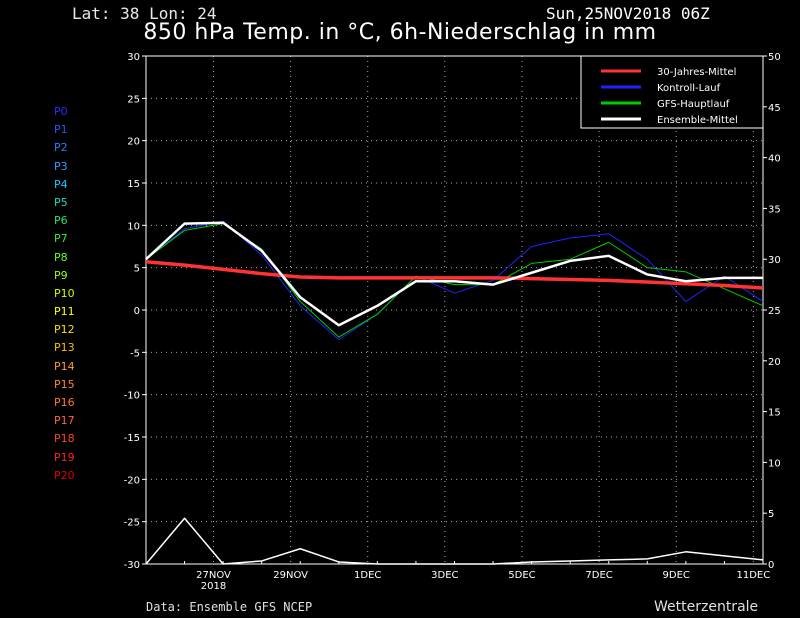  Describe the element at coordinates (774, 311) in the screenshot. I see `y-right-tick-label: 25` at that location.